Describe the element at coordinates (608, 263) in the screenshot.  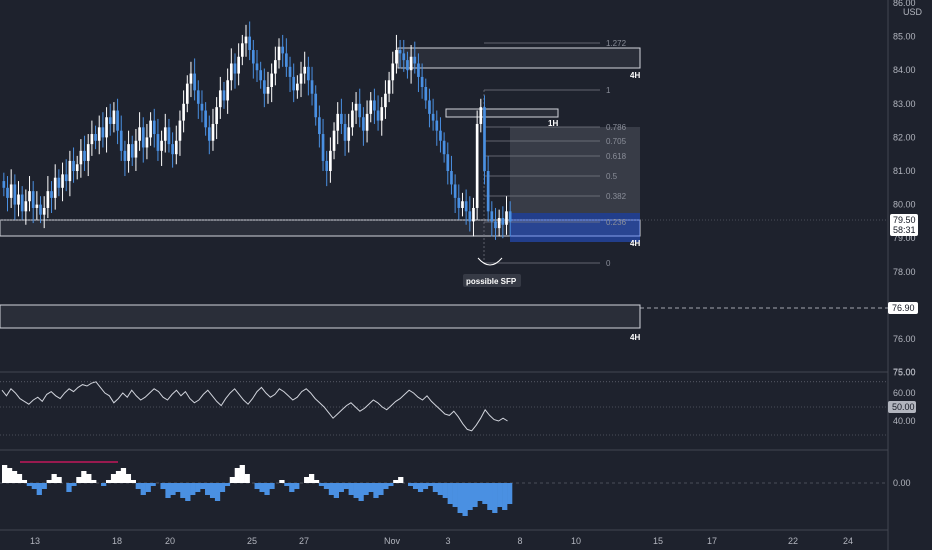
I see `fib-level-label: 0` at that location.